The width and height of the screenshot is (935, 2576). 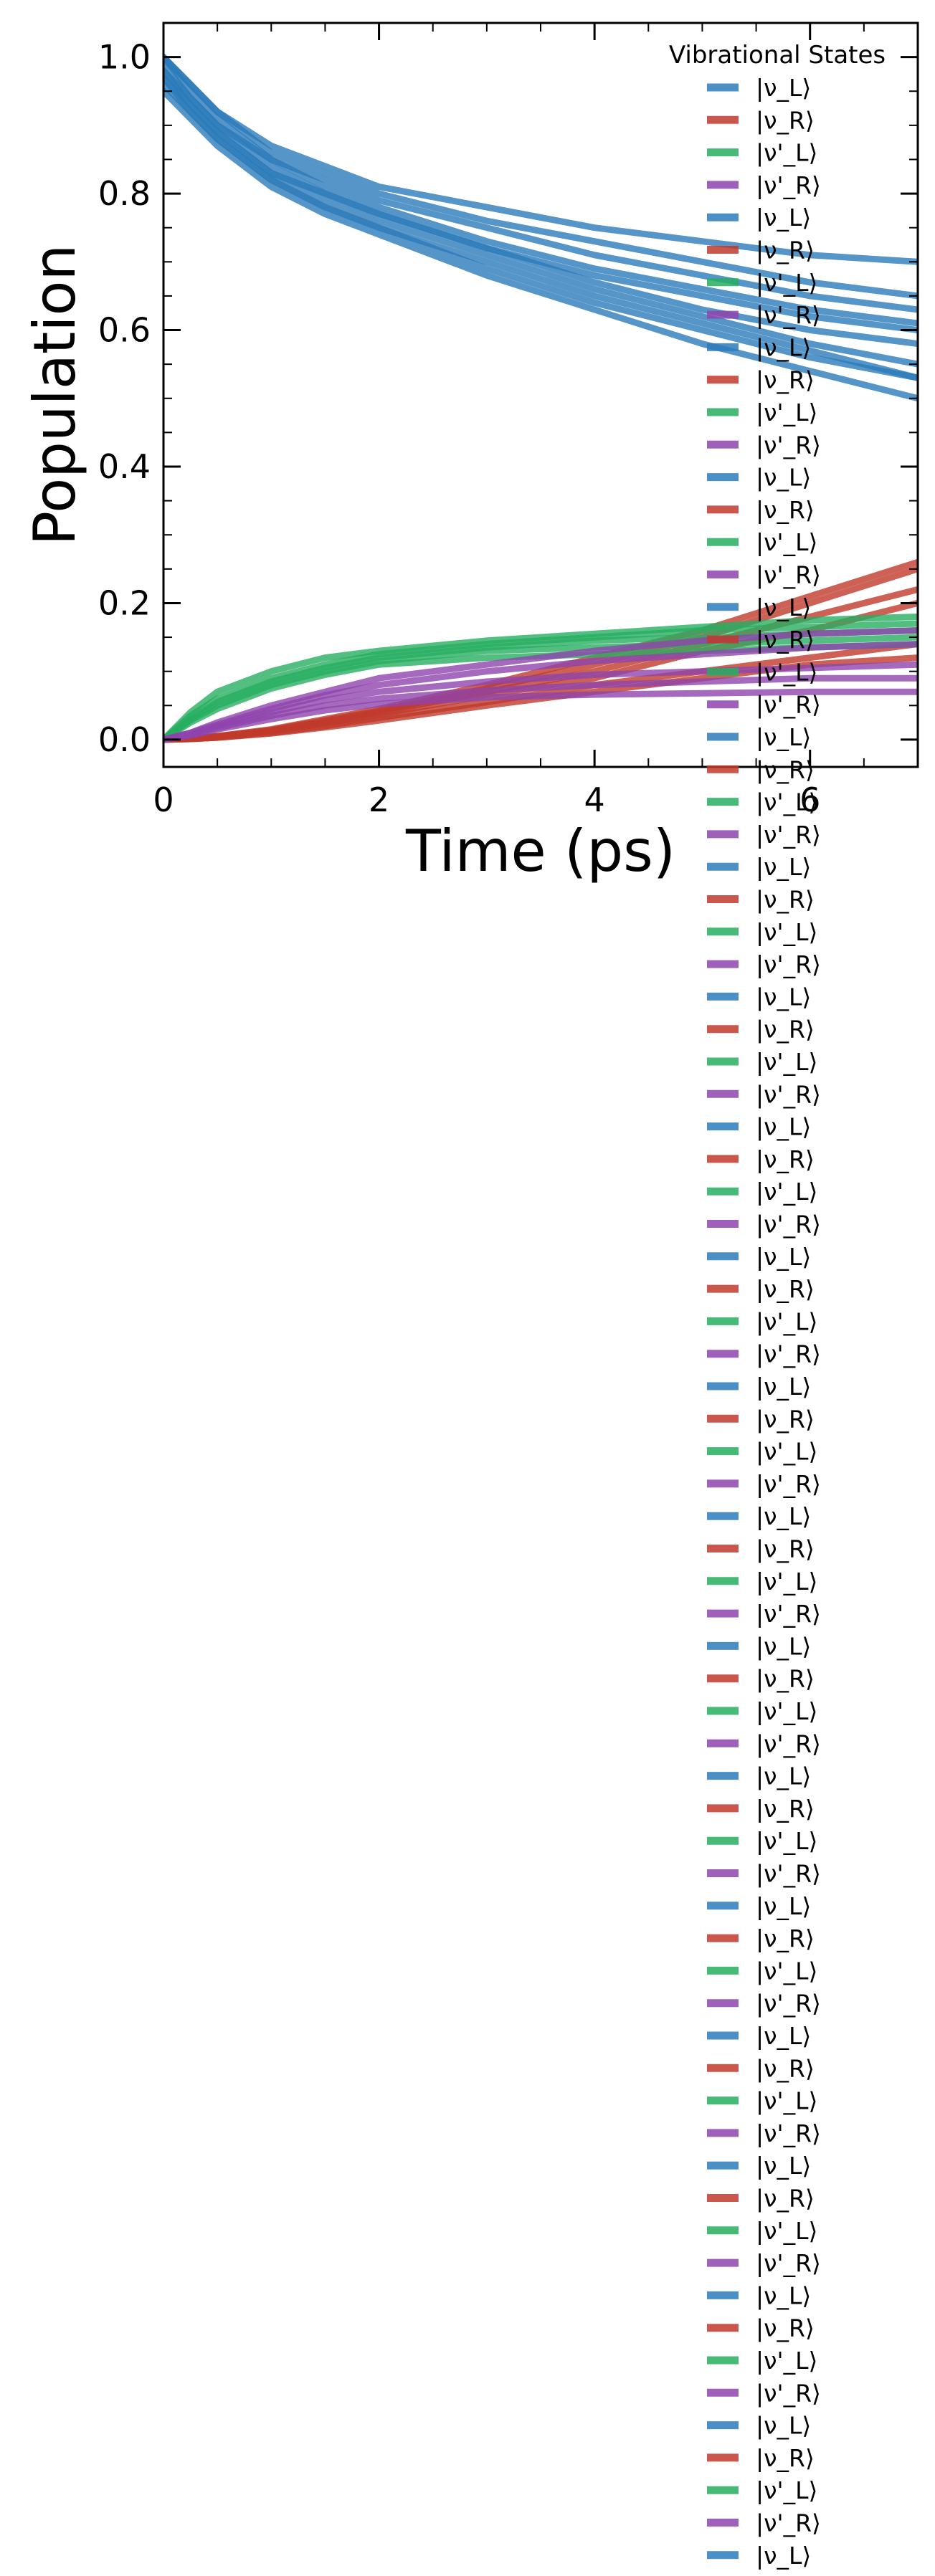 What do you see at coordinates (124, 739) in the screenshot?
I see `y-tick-label: 0.0` at bounding box center [124, 739].